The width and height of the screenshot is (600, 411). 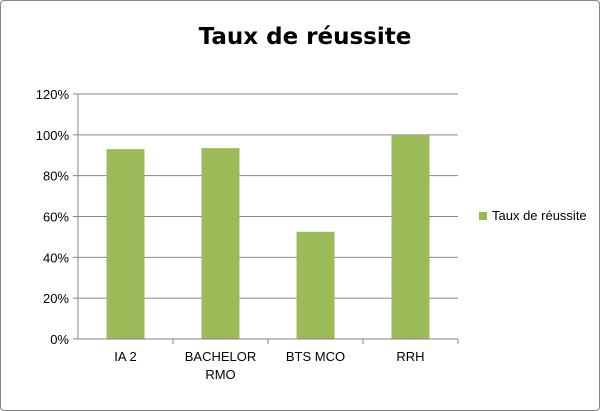 I want to click on legend: Taux de réussite, so click(x=533, y=215).